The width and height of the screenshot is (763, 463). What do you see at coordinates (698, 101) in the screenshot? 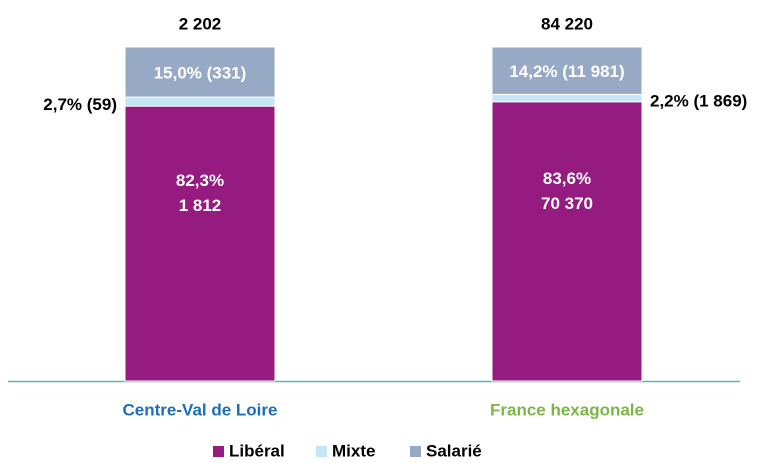
I see `data-label: 2,2% (1 869)` at bounding box center [698, 101].